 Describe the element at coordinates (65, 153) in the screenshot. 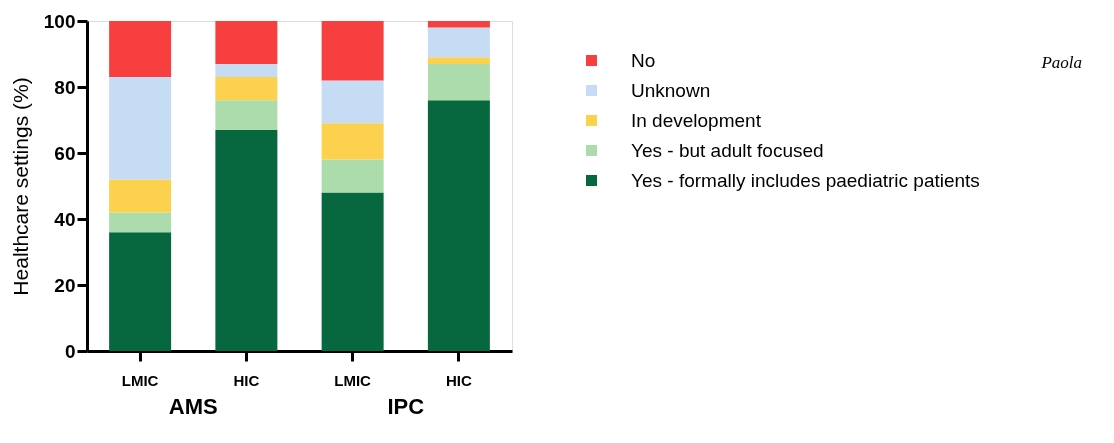

I see `y-tick-label: 60` at that location.